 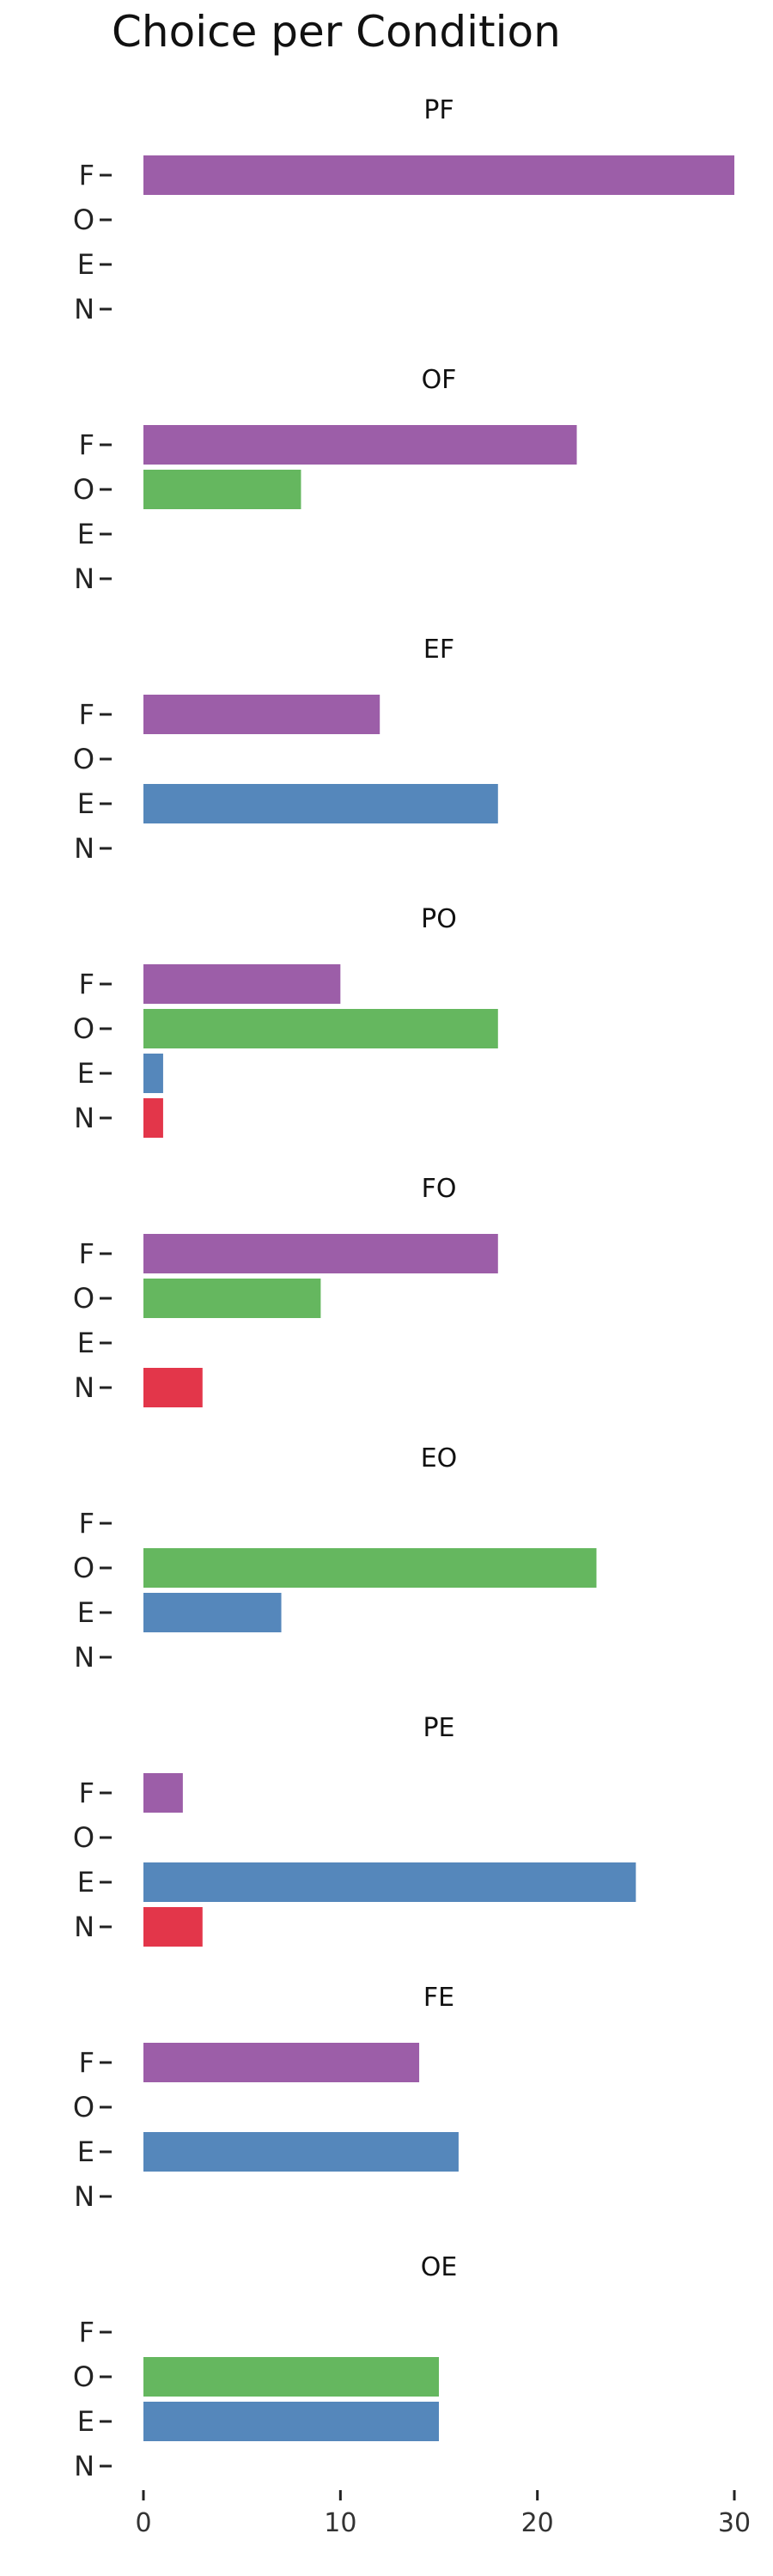 What do you see at coordinates (340, 2523) in the screenshot?
I see `x-tick-label-10: 10` at bounding box center [340, 2523].